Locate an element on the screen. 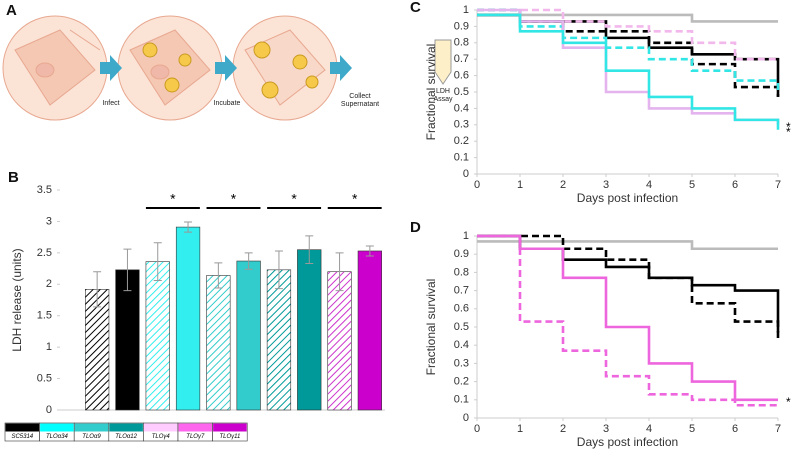  legend-label: TLOγ11 is located at coordinates (229, 437).